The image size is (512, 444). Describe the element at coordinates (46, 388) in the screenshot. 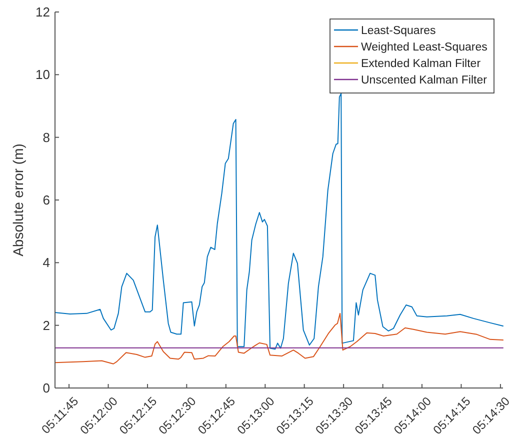

I see `y-tick-label: 0` at that location.